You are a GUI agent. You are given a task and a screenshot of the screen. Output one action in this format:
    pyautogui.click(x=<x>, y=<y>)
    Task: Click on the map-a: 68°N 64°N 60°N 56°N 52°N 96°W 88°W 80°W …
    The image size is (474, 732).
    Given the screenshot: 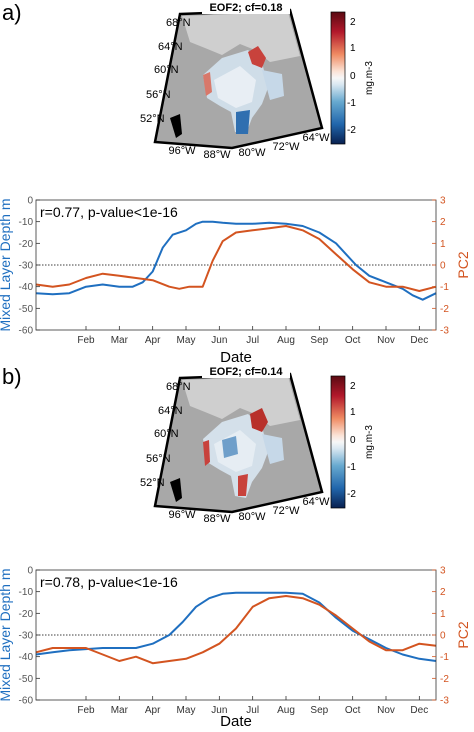 What is the action you would take?
    pyautogui.click(x=235, y=80)
    